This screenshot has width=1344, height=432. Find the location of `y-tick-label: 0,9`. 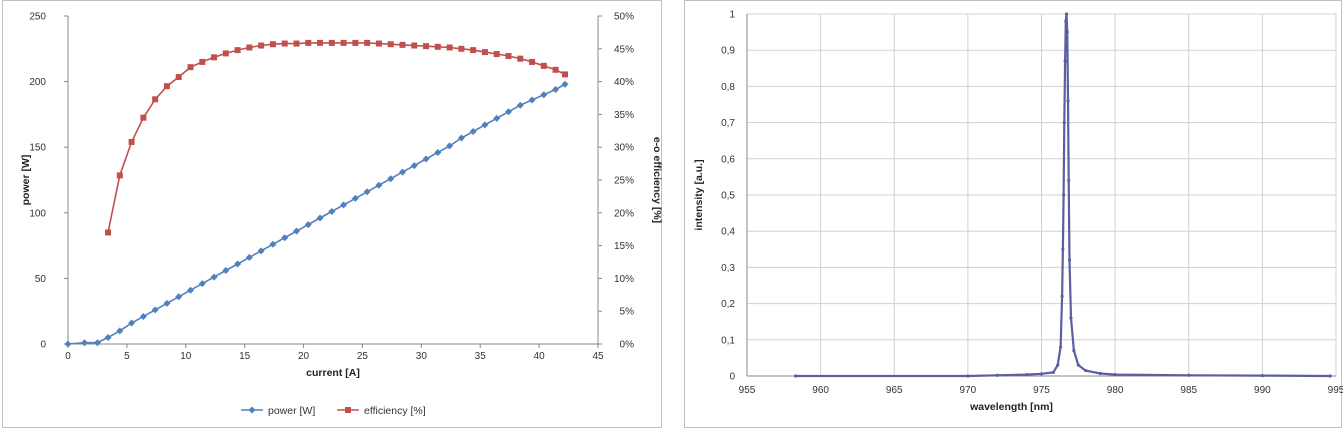

y-tick-label: 0,9 is located at coordinates (728, 51).